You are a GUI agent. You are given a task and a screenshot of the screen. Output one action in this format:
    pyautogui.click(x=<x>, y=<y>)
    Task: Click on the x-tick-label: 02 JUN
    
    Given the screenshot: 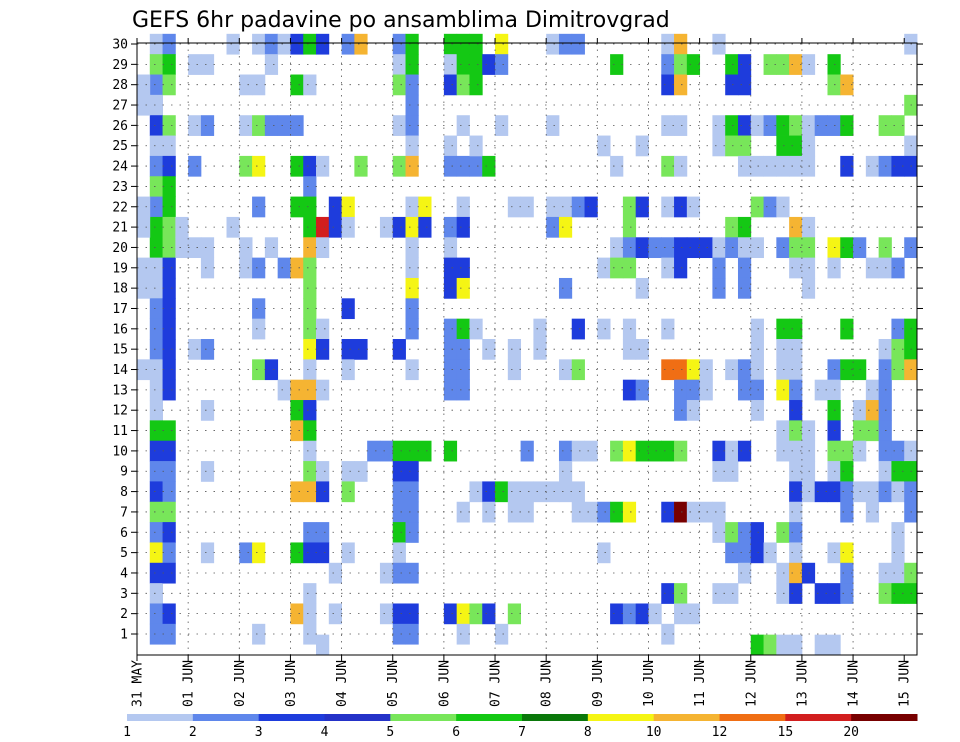 What is the action you would take?
    pyautogui.click(x=240, y=683)
    